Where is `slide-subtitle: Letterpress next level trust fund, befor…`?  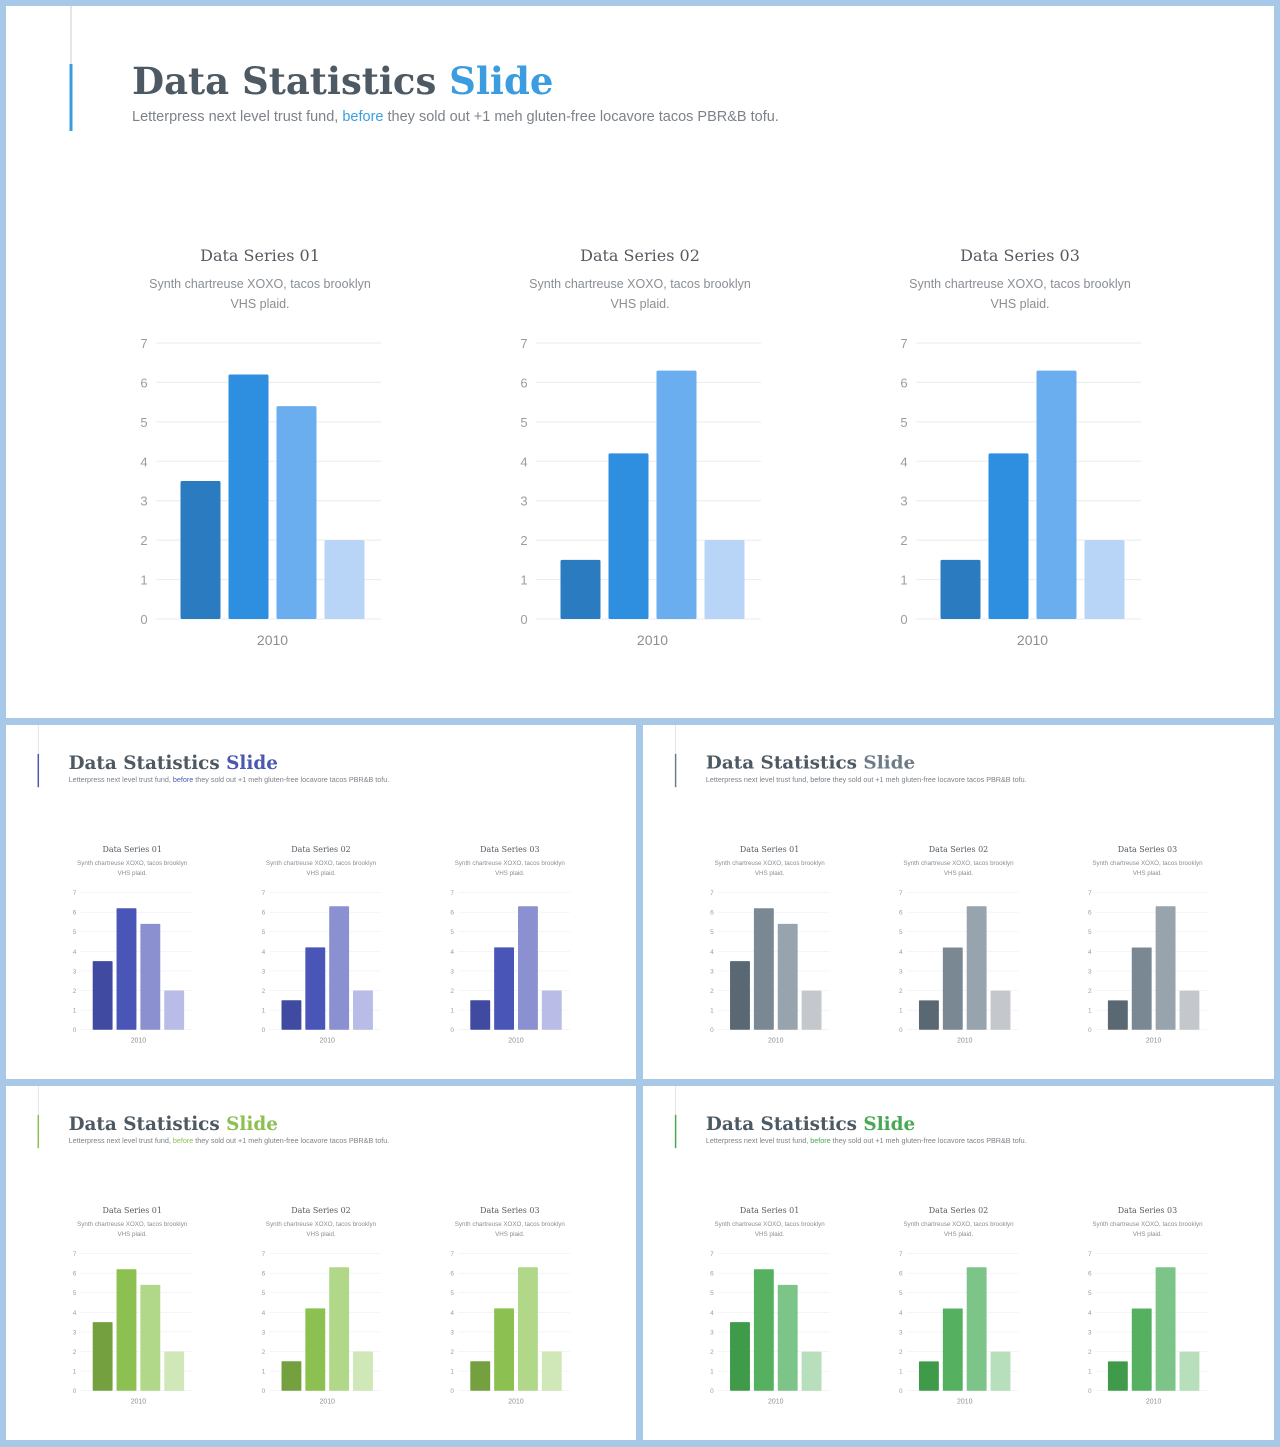 slide-subtitle: Letterpress next level trust fund, befor… is located at coordinates (229, 1140).